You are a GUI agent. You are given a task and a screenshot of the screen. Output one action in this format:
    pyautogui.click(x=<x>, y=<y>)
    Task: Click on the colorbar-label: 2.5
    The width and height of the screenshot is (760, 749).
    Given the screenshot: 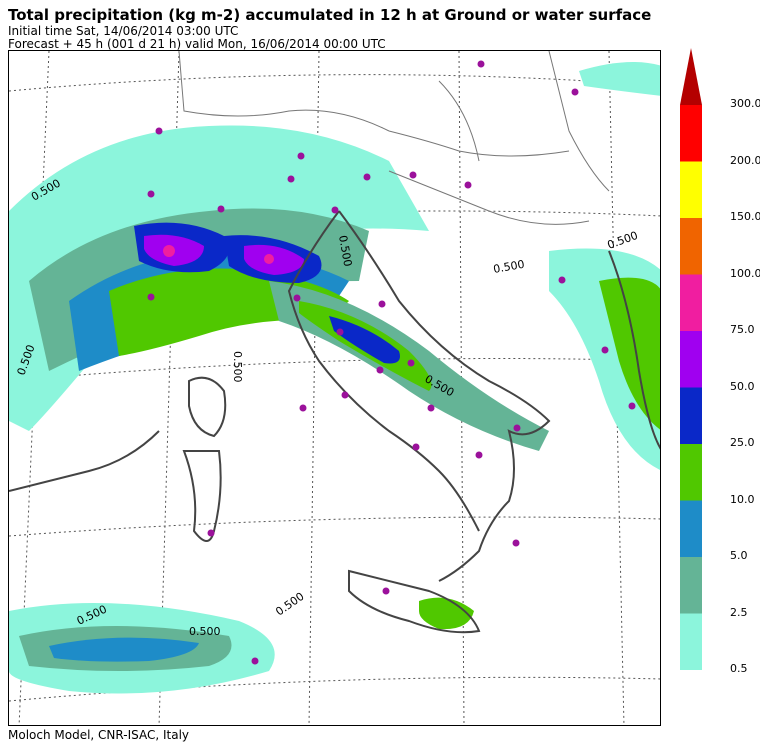 What is the action you would take?
    pyautogui.click(x=739, y=612)
    